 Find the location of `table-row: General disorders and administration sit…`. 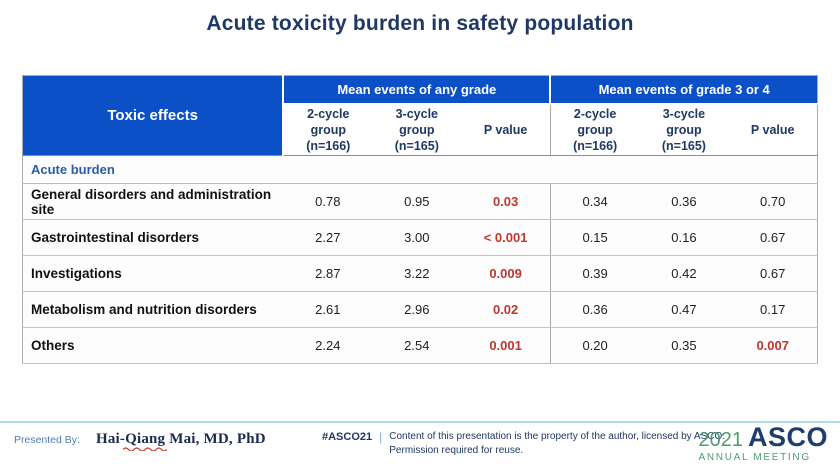

table-row: General disorders and administration sit… is located at coordinates (420, 201).